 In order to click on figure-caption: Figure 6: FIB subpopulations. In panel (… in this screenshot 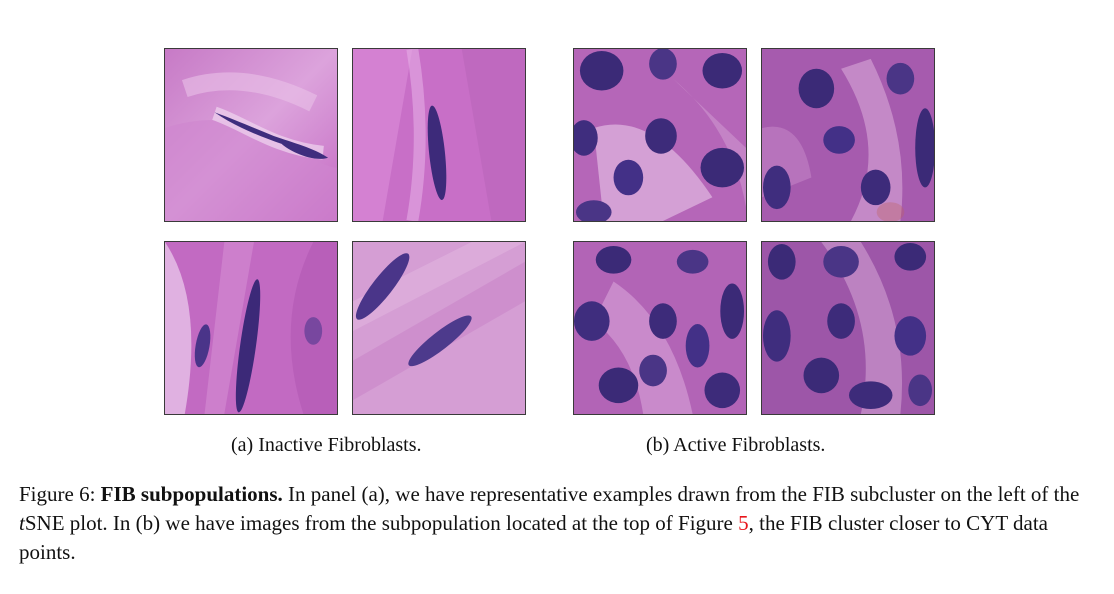, I will do `click(559, 523)`.